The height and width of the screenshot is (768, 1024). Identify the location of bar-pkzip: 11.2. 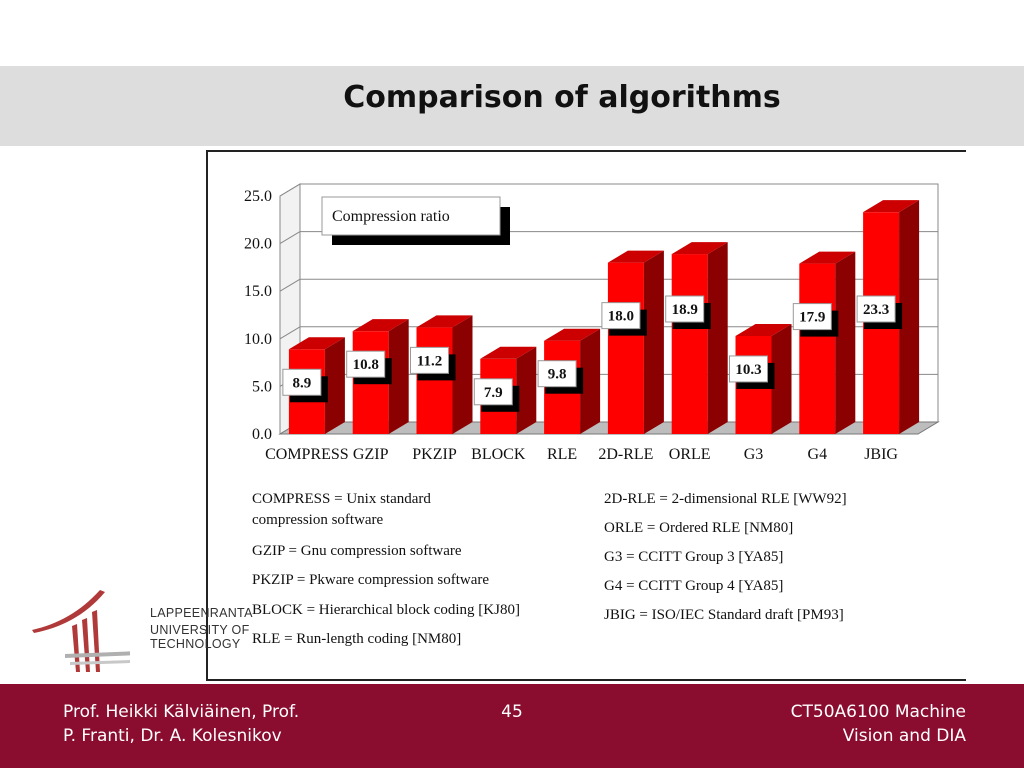
(441, 374).